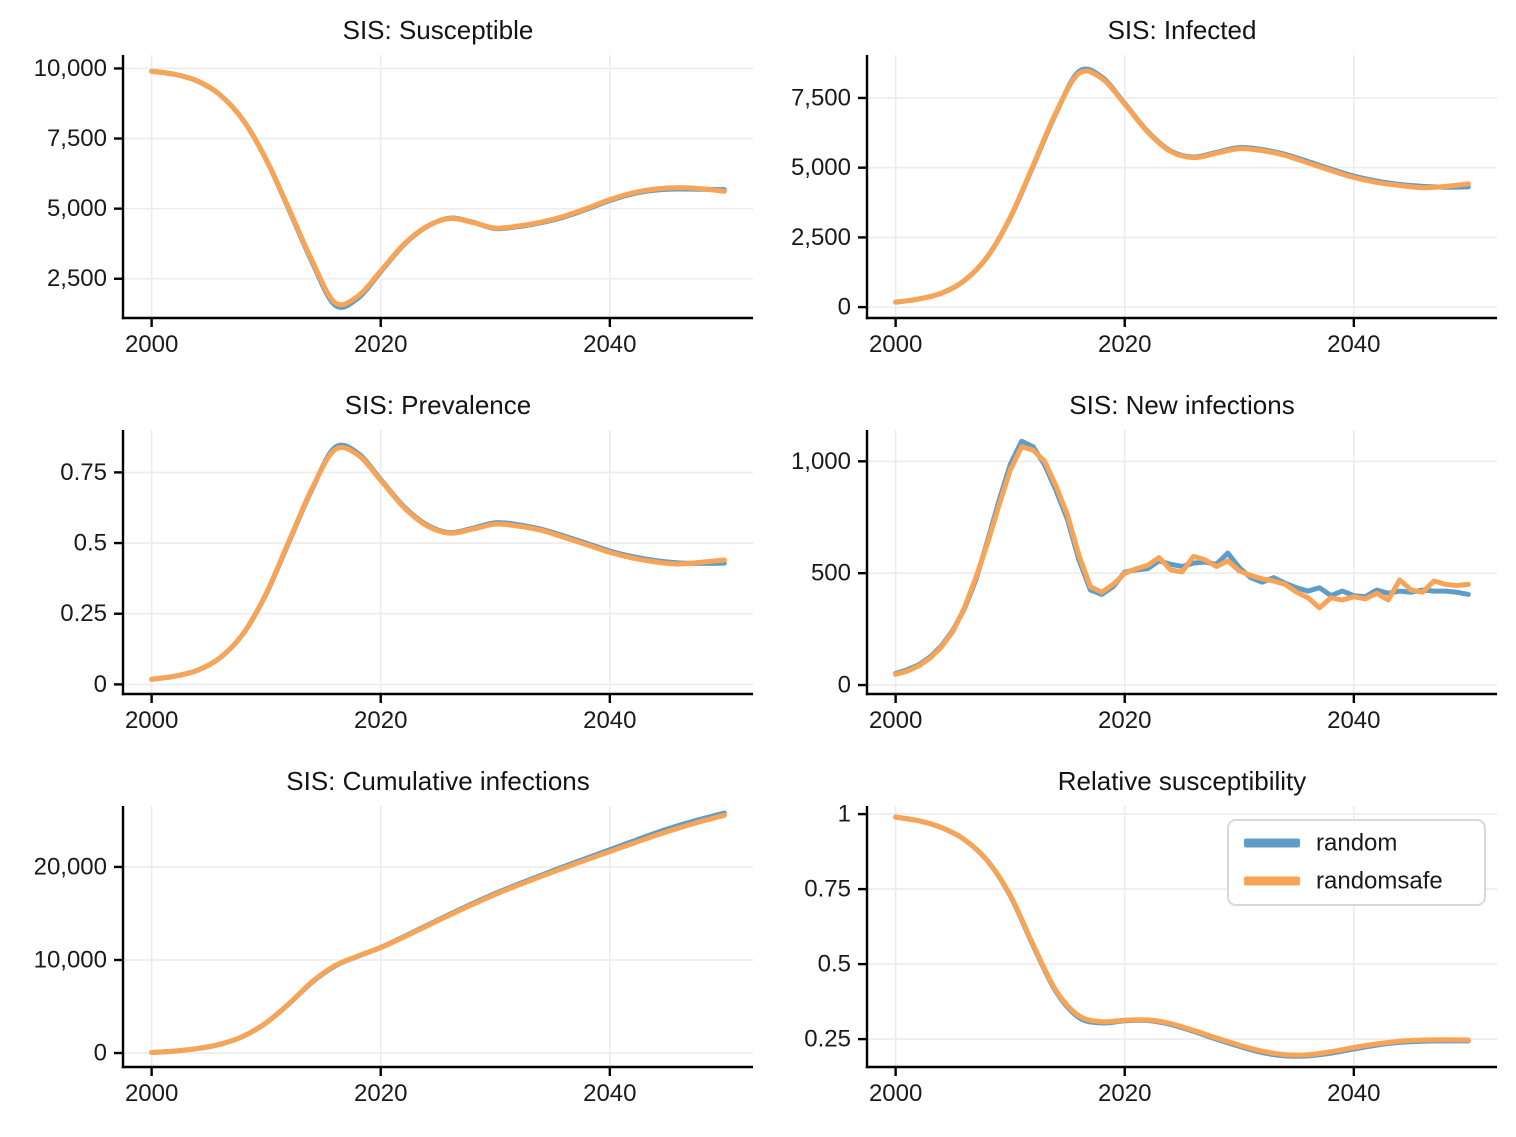 Image resolution: width=1516 pixels, height=1137 pixels. I want to click on y-tick-label: 1,000, so click(821, 461).